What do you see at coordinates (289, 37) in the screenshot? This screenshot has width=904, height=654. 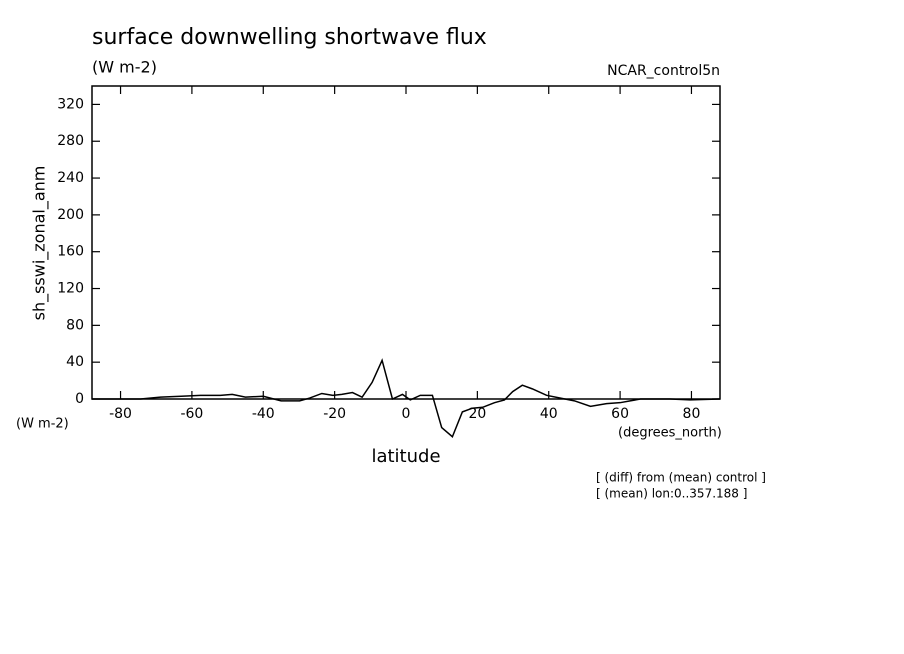 I see `chart-title: surface downwelling shortwave flux` at bounding box center [289, 37].